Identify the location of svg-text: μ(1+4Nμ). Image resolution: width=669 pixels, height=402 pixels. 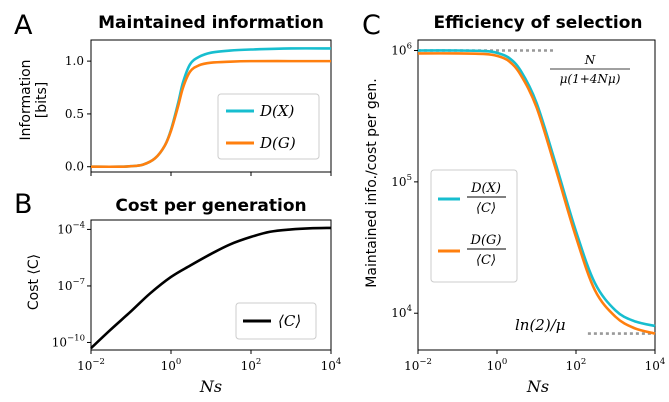
(590, 79).